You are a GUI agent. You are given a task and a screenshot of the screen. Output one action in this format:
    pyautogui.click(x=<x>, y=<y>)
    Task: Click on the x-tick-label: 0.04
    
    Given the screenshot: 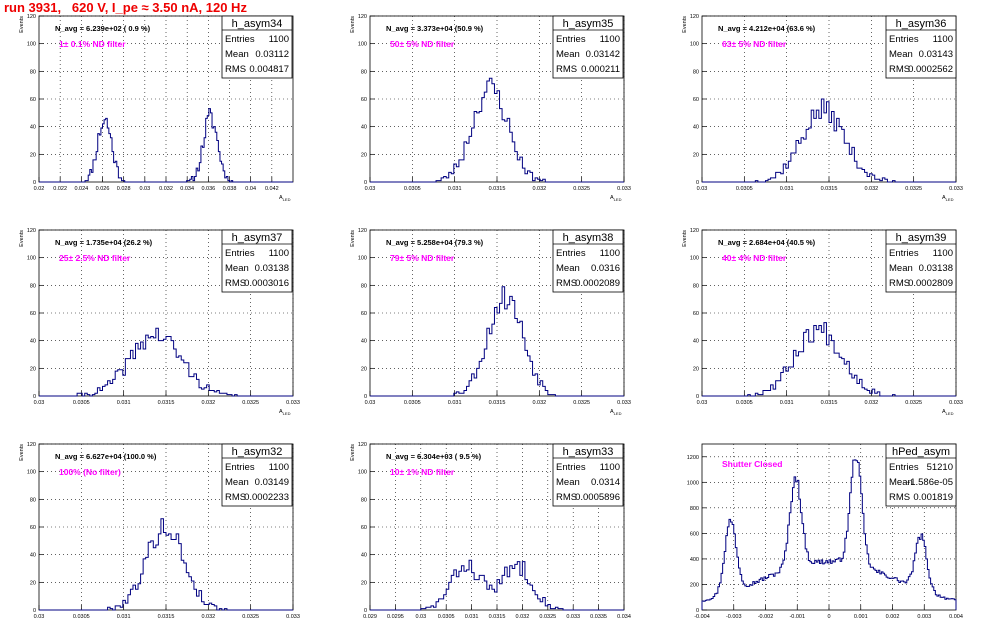 What is the action you would take?
    pyautogui.click(x=250, y=189)
    